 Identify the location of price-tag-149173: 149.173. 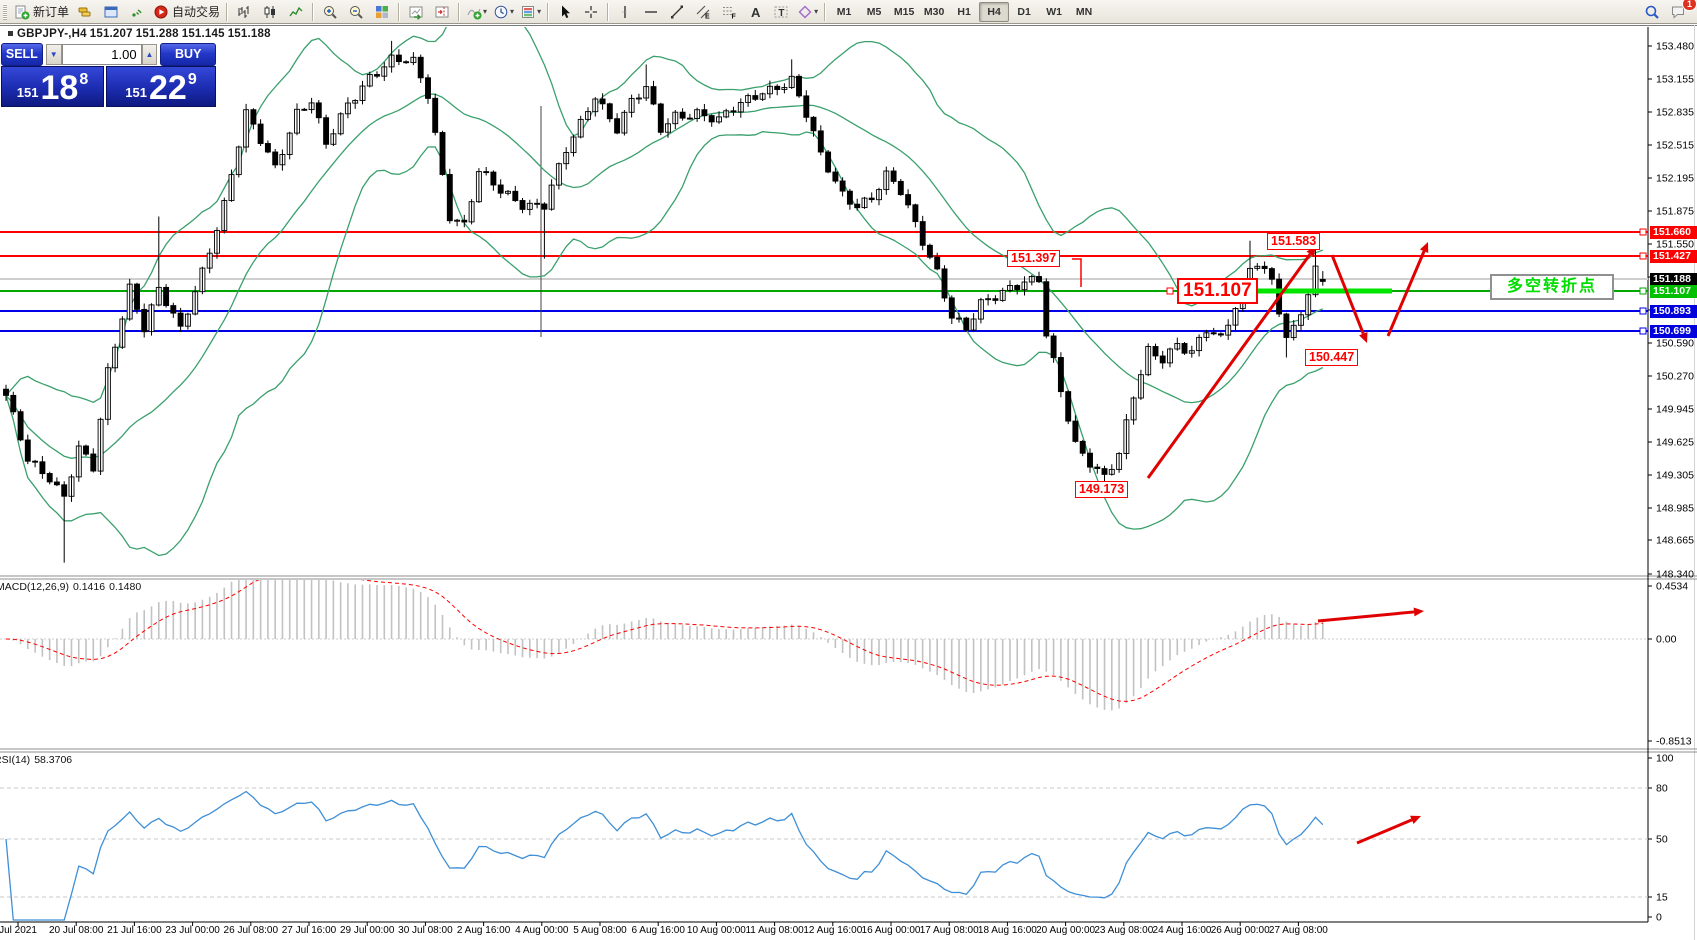
(1102, 489).